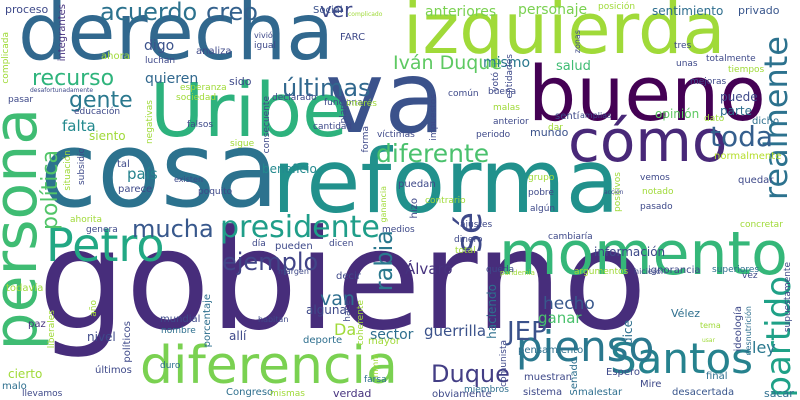 This screenshot has width=800, height=400. Describe the element at coordinates (214, 51) in the screenshot. I see `word-analiza: analiza` at that location.